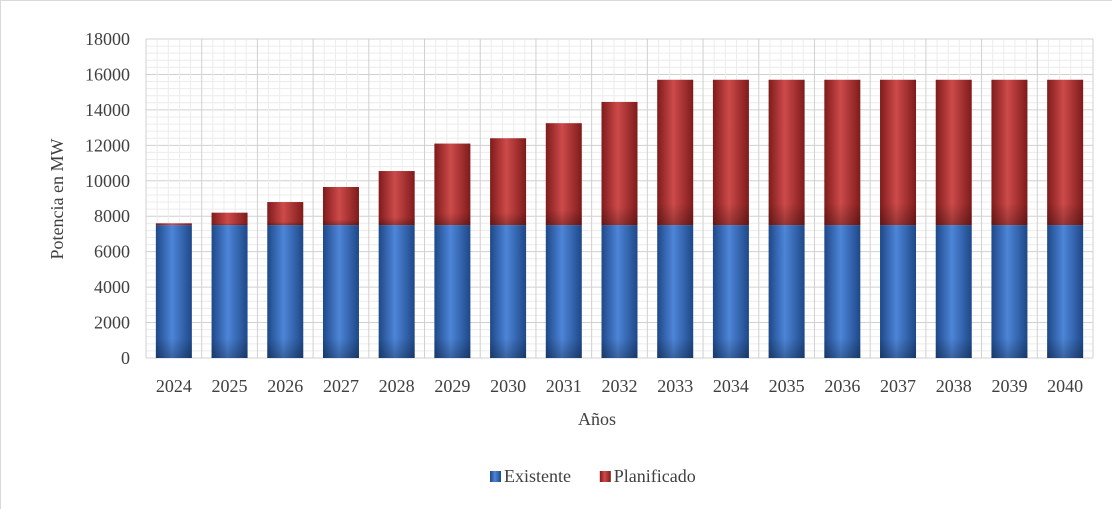  I want to click on bar-existente-2026, so click(285, 291).